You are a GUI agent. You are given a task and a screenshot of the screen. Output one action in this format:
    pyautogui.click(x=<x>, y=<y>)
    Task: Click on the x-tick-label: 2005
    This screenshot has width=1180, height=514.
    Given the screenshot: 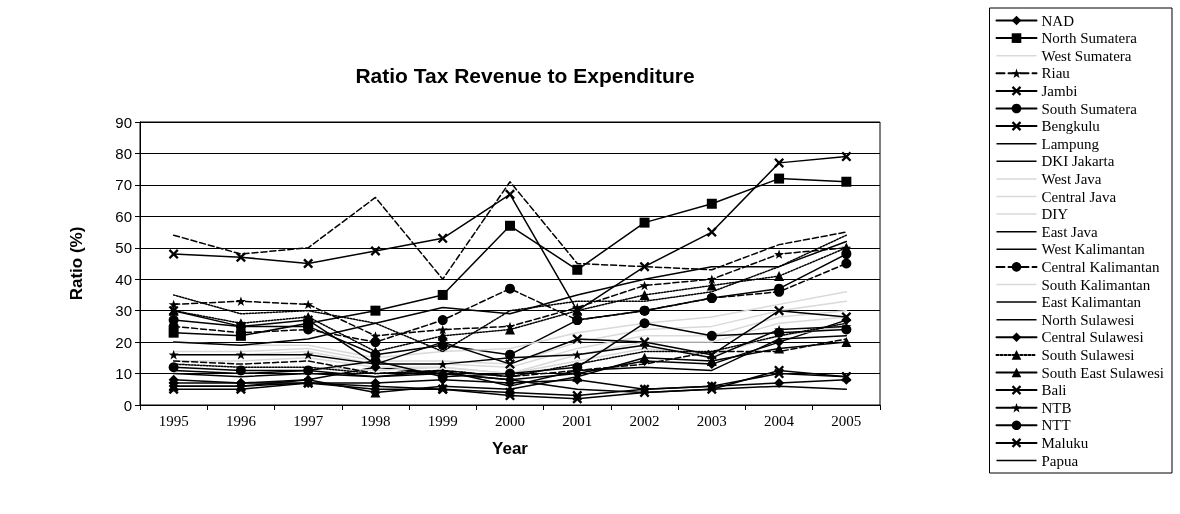 What is the action you would take?
    pyautogui.click(x=846, y=420)
    